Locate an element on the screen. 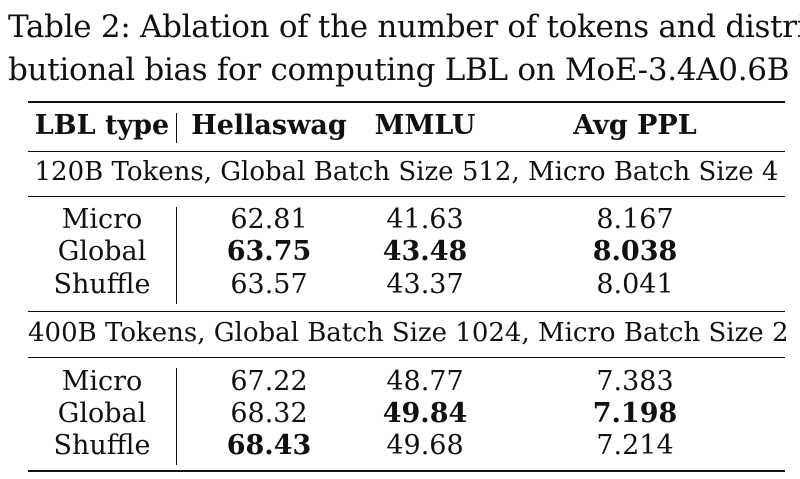  cell-hellaswag-best: 68.43 is located at coordinates (269, 445).